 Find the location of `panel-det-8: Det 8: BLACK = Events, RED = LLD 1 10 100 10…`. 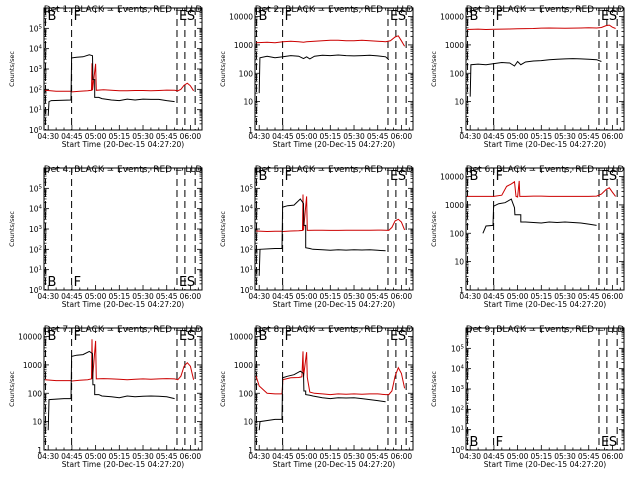

panel-det-8: Det 8: BLACK = Events, RED = LLD 1 10 100 10… is located at coordinates (316, 397).